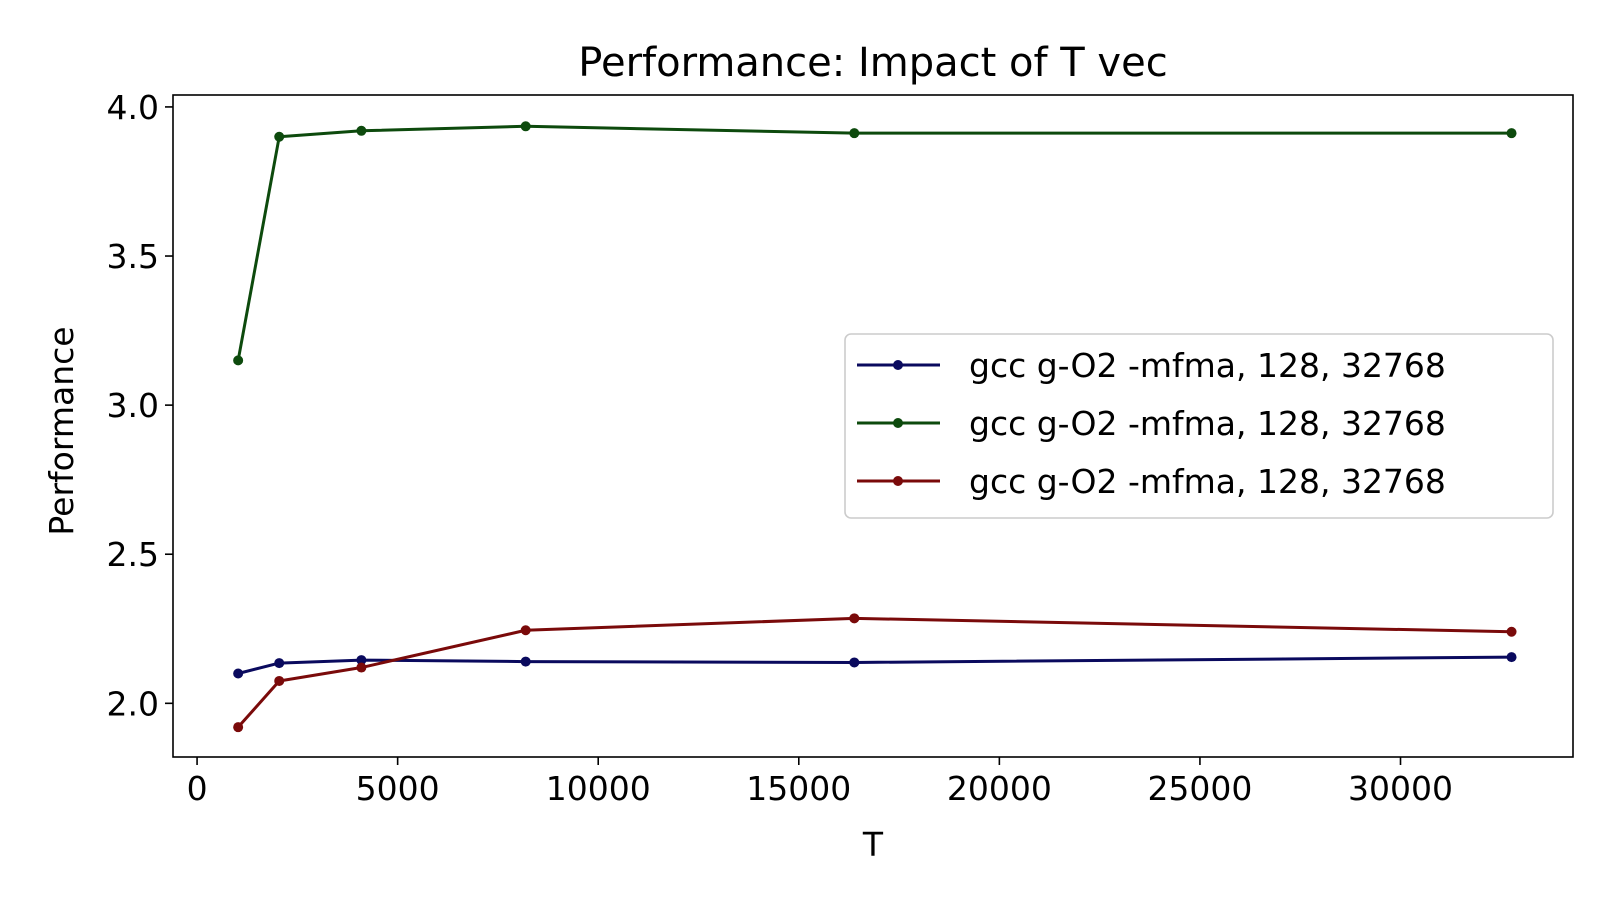  What do you see at coordinates (873, 844) in the screenshot?
I see `x-axis-label: T` at bounding box center [873, 844].